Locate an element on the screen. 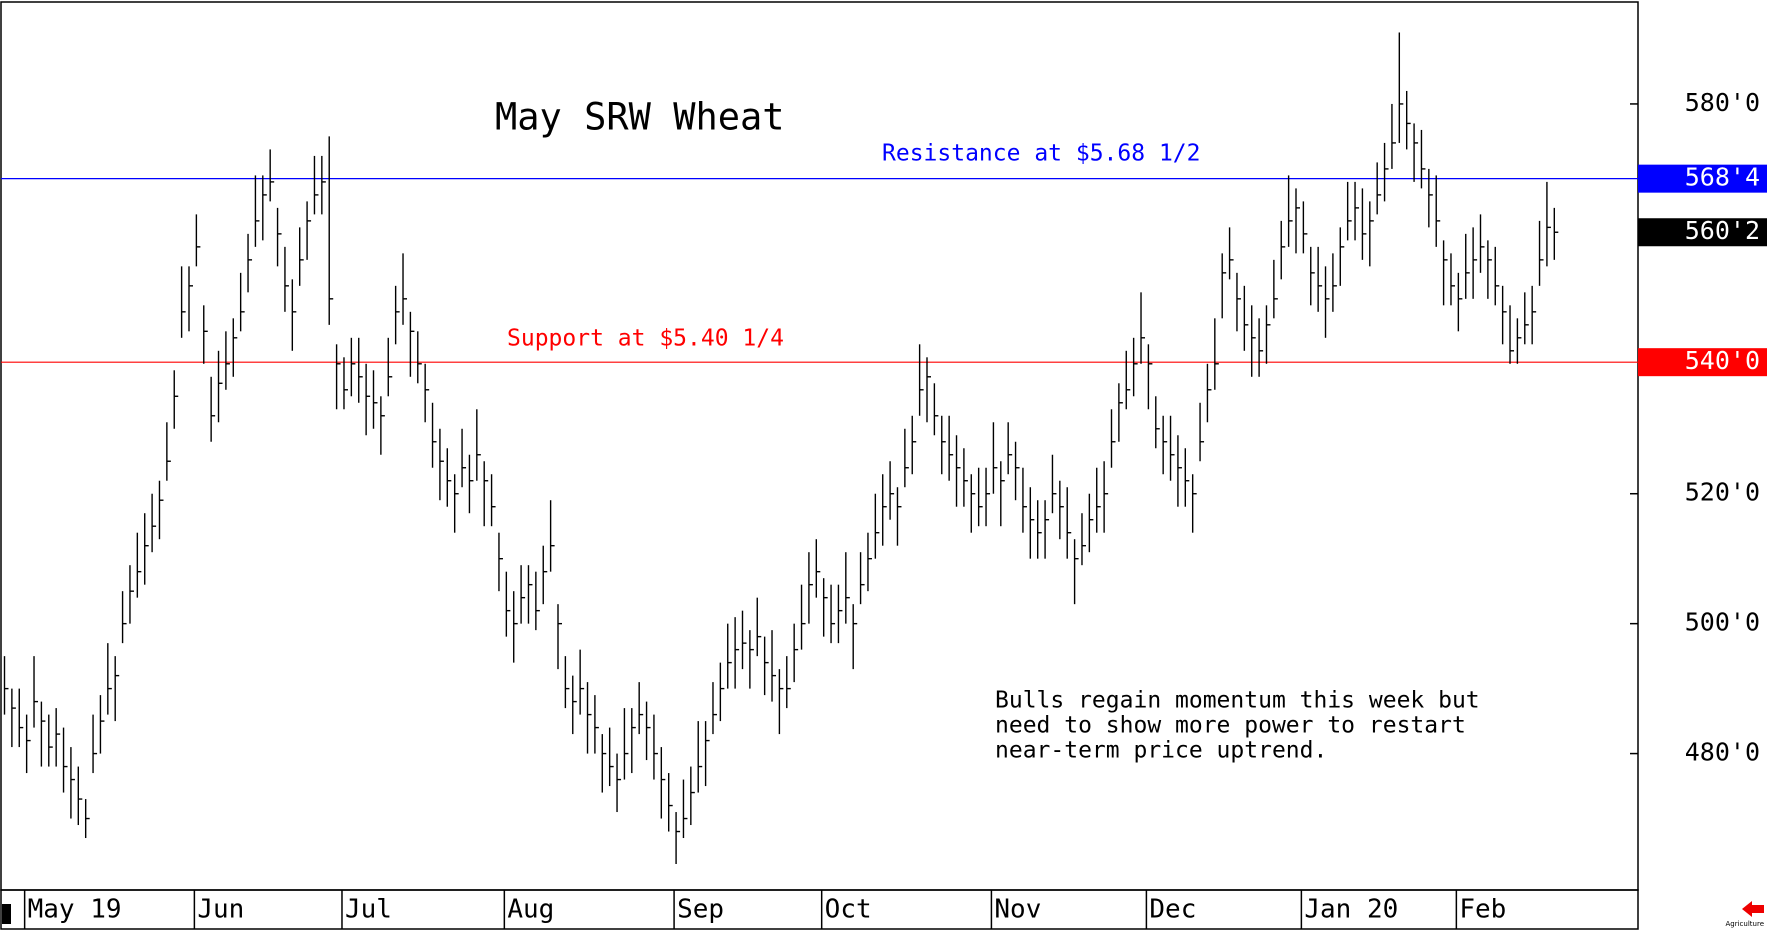 Image resolution: width=1767 pixels, height=931 pixels. annotation: need to show more power to restart is located at coordinates (1230, 726).